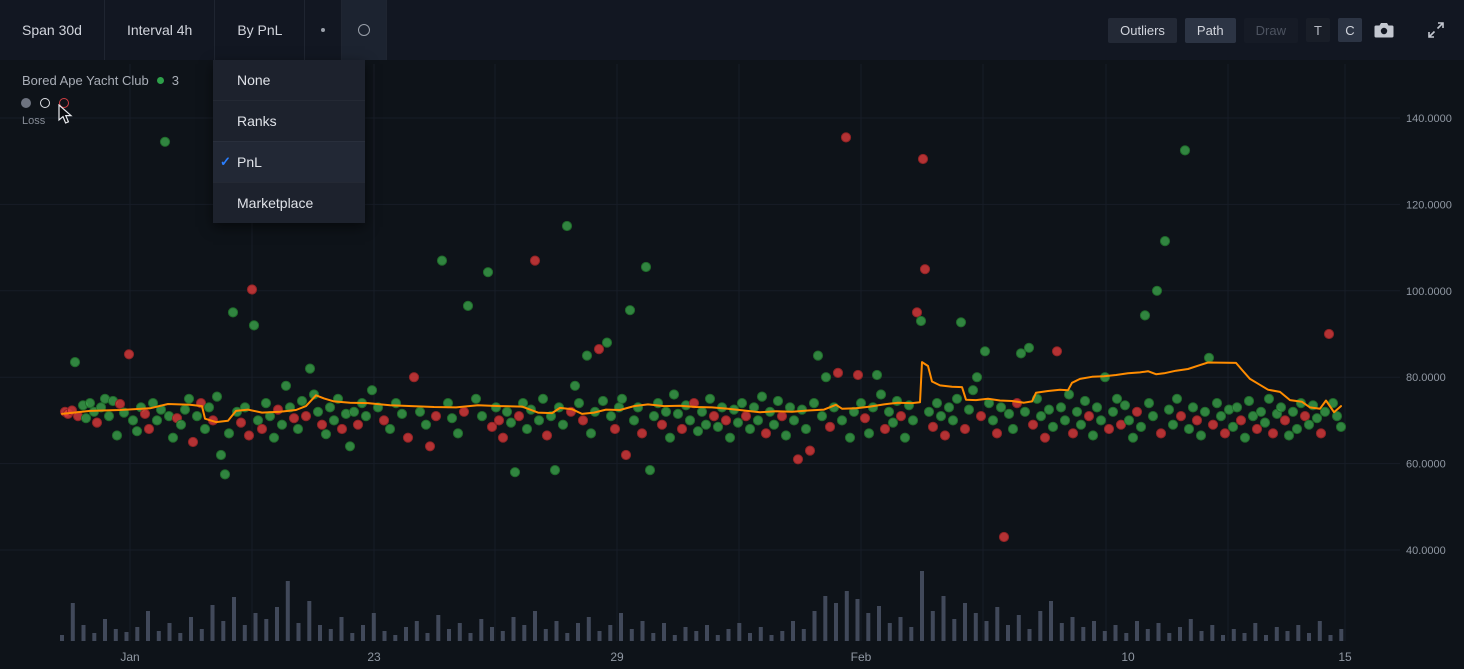  What do you see at coordinates (257, 121) in the screenshot?
I see `dropdown-item-label: Ranks` at bounding box center [257, 121].